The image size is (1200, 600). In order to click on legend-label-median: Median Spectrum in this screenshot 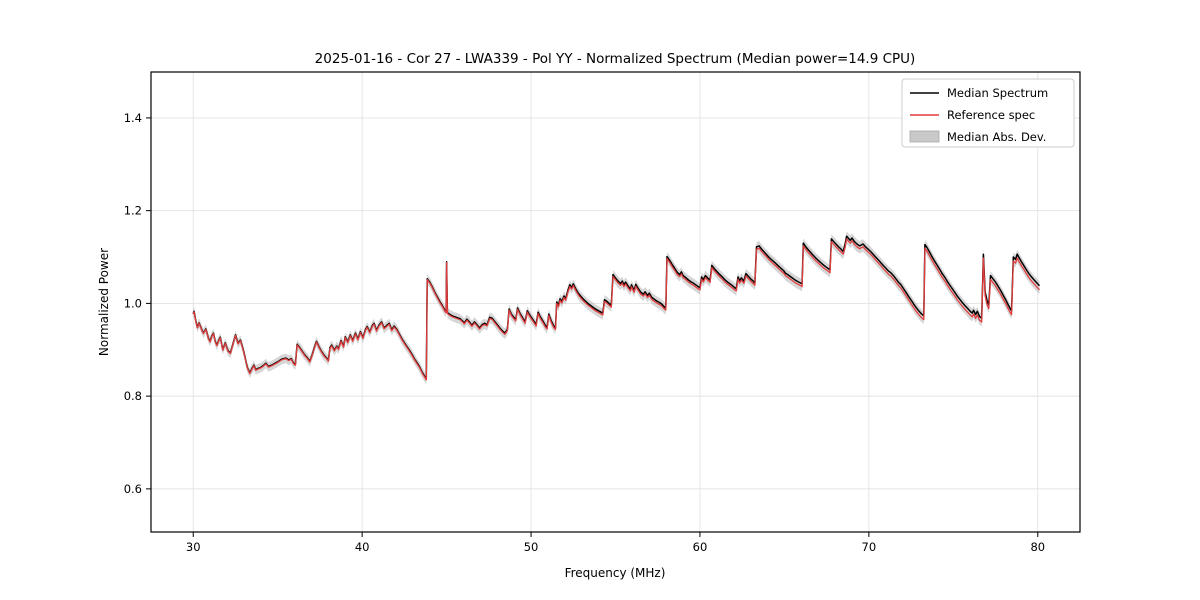, I will do `click(997, 93)`.